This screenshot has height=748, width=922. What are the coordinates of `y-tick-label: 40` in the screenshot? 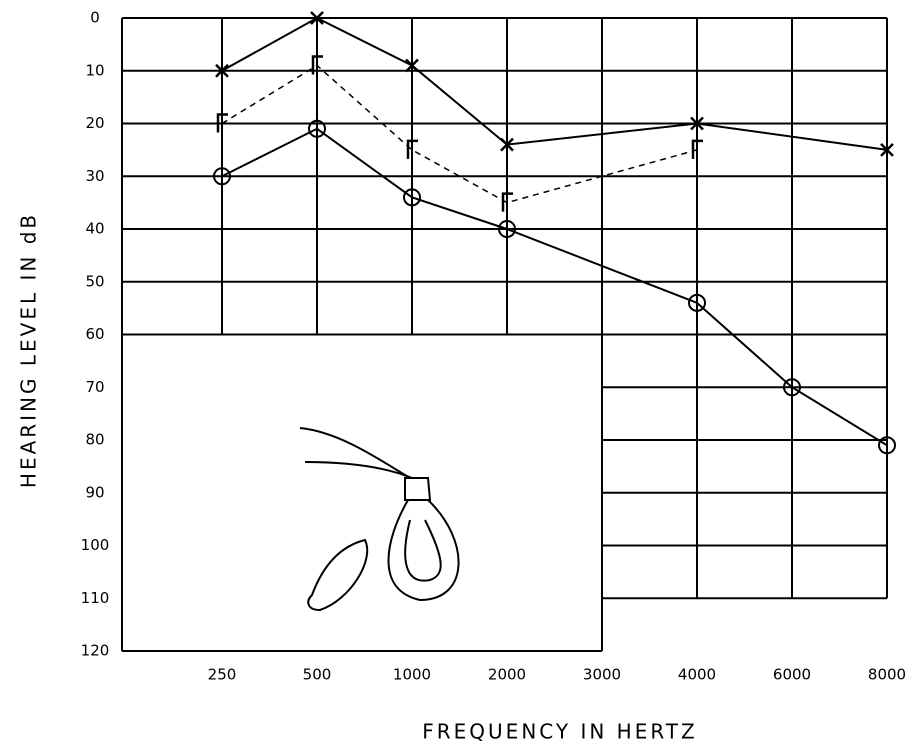 It's located at (94, 229).